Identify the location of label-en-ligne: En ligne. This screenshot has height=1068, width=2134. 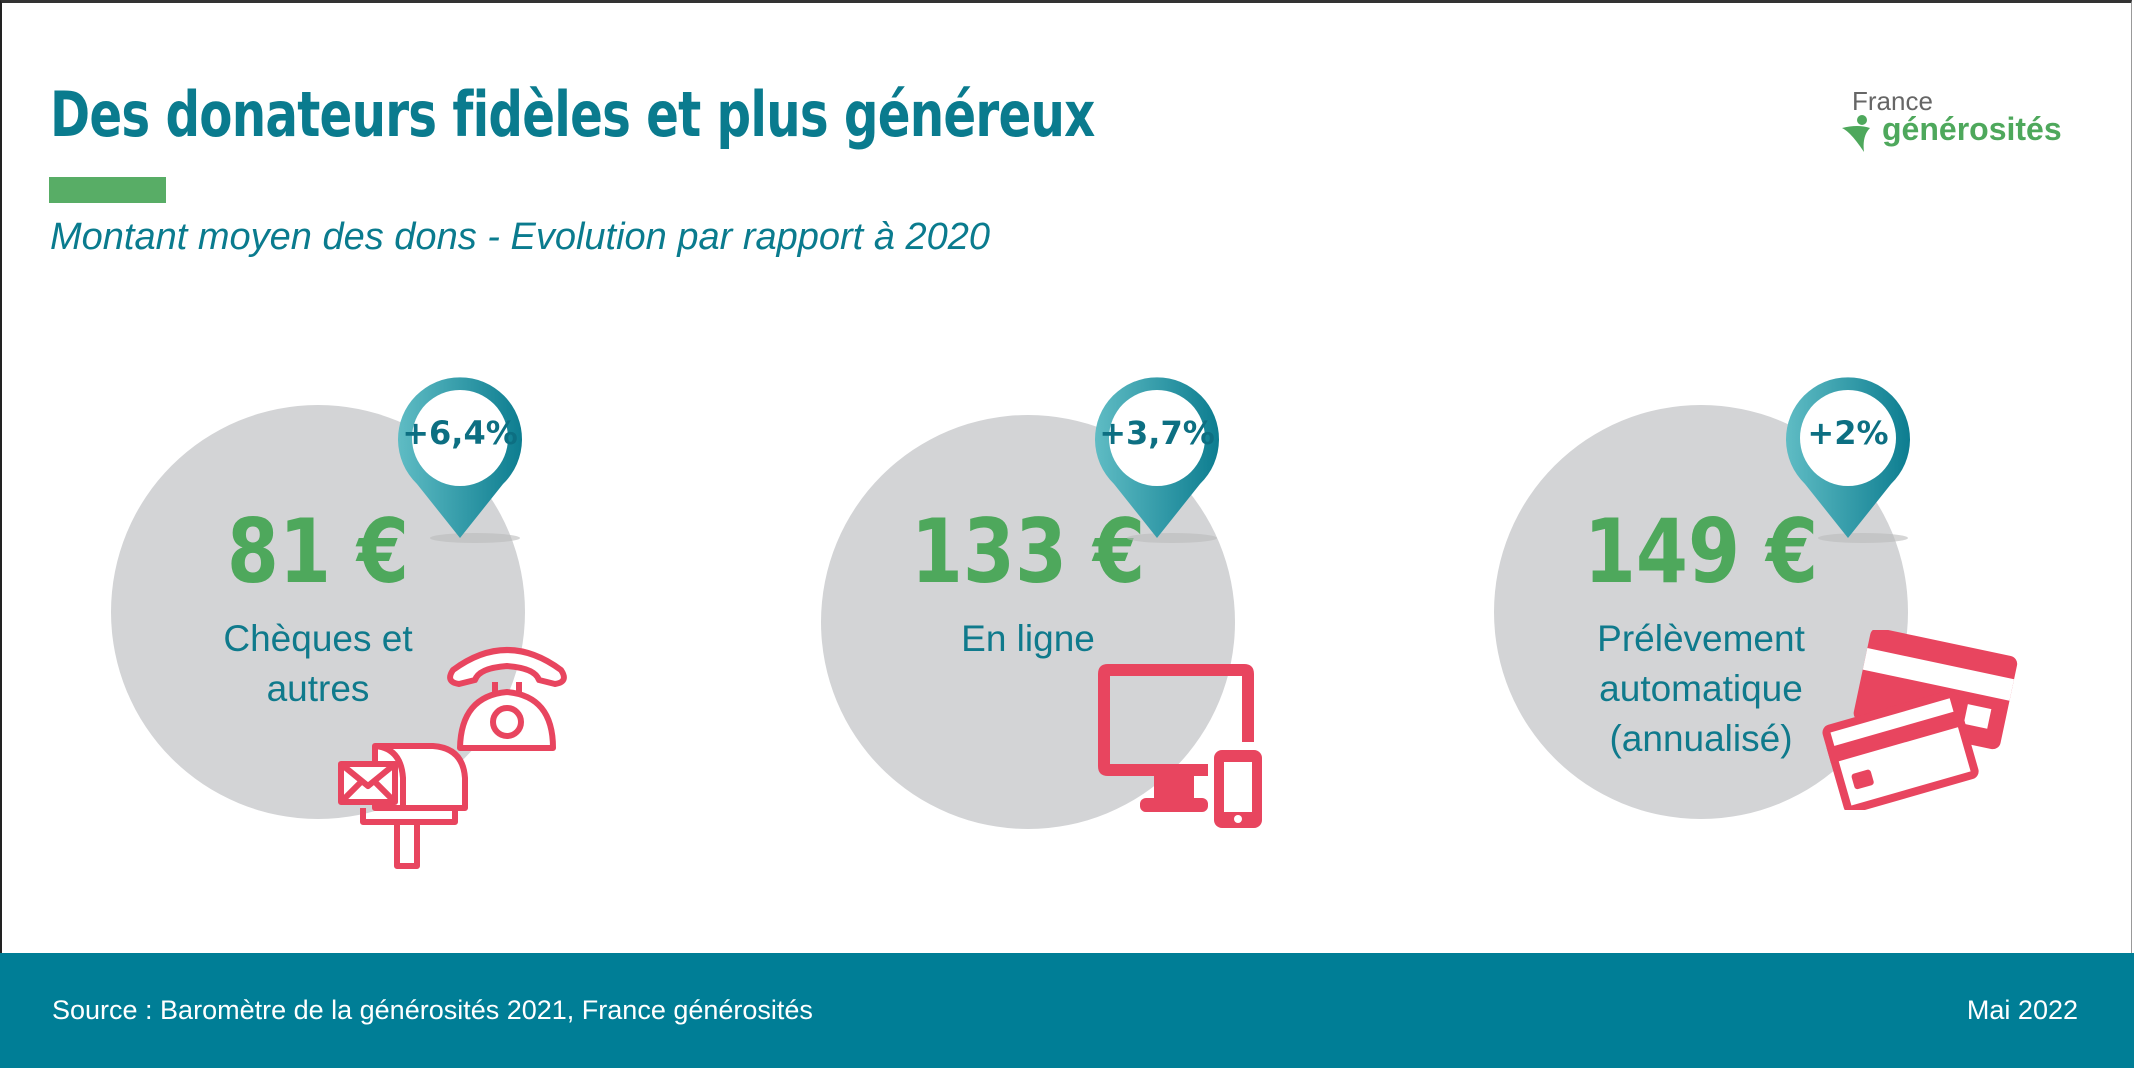
(1028, 639).